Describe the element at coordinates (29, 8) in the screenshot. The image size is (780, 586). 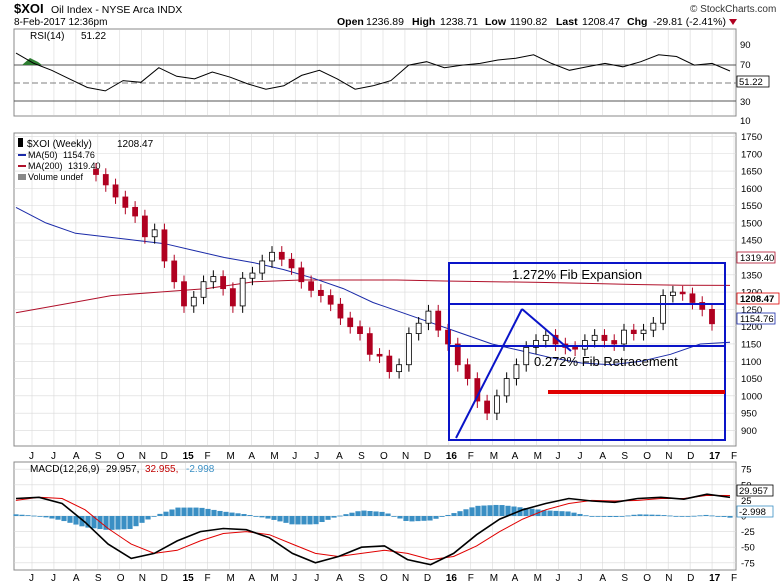
I see `chart-symbol: $XOI` at that location.